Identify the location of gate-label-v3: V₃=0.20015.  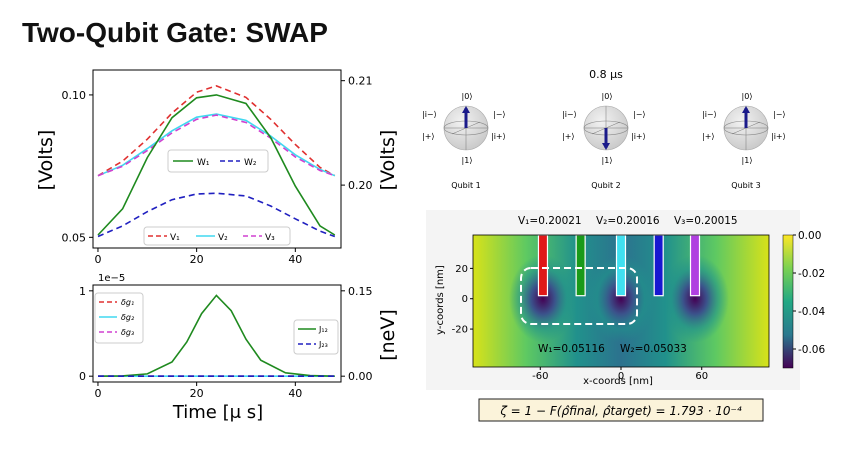
(706, 221).